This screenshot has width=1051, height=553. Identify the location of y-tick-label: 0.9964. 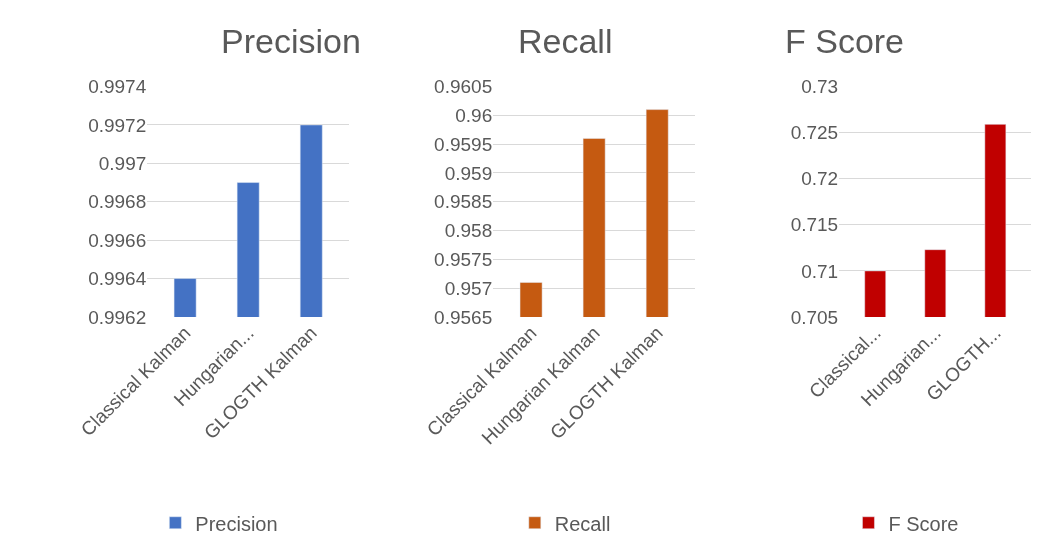
(117, 279).